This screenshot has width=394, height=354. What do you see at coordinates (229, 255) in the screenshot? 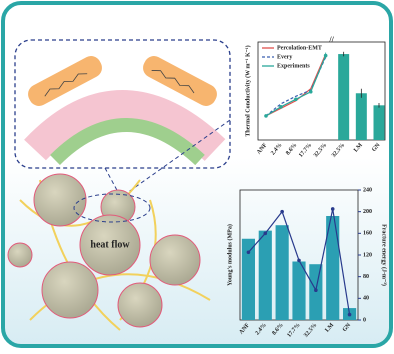
I see `y-axis-label: Young's modulus (MPa)` at bounding box center [229, 255].